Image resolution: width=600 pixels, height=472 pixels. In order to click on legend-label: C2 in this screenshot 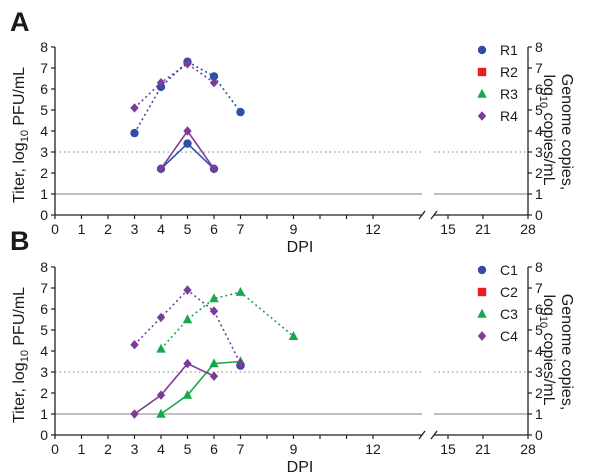, I will do `click(509, 292)`.